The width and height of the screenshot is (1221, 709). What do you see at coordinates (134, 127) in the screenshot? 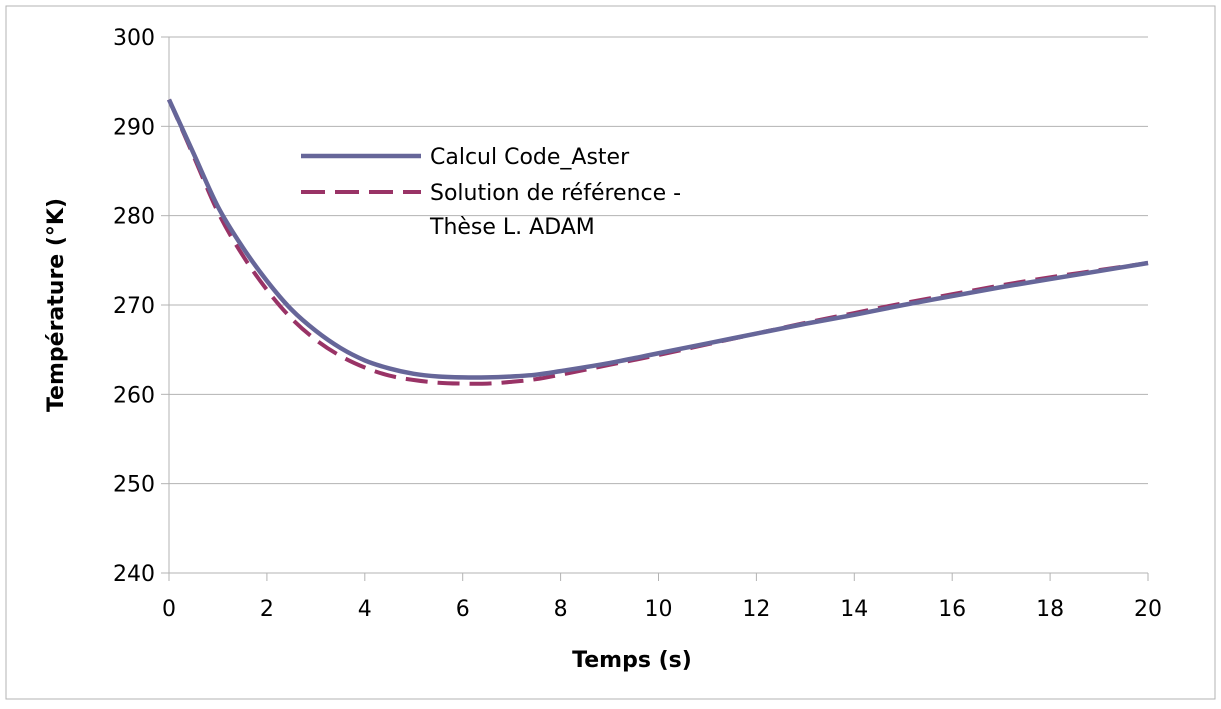
I see `y-tick-label: 290` at bounding box center [134, 127].